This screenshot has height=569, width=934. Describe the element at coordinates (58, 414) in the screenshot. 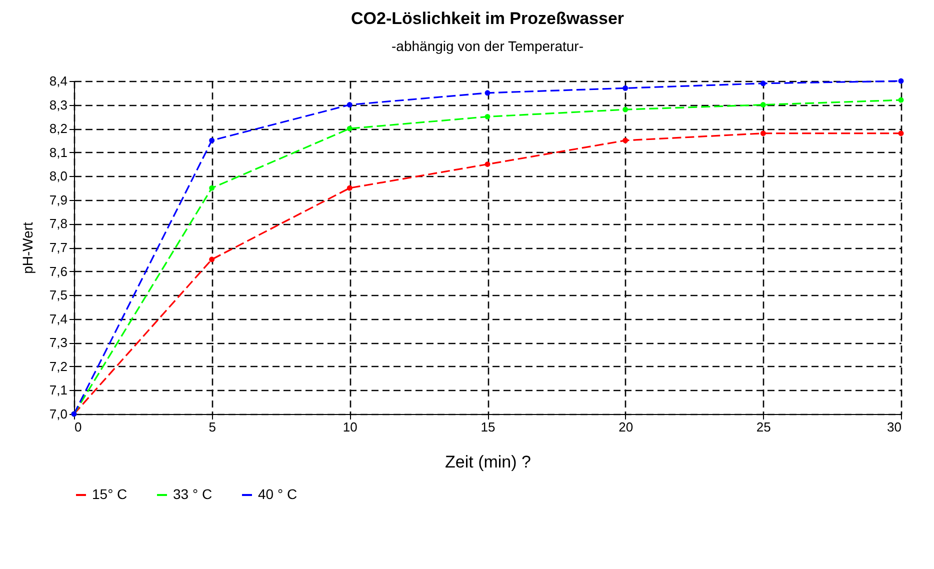

I see `y-tick-label: 7,0` at that location.